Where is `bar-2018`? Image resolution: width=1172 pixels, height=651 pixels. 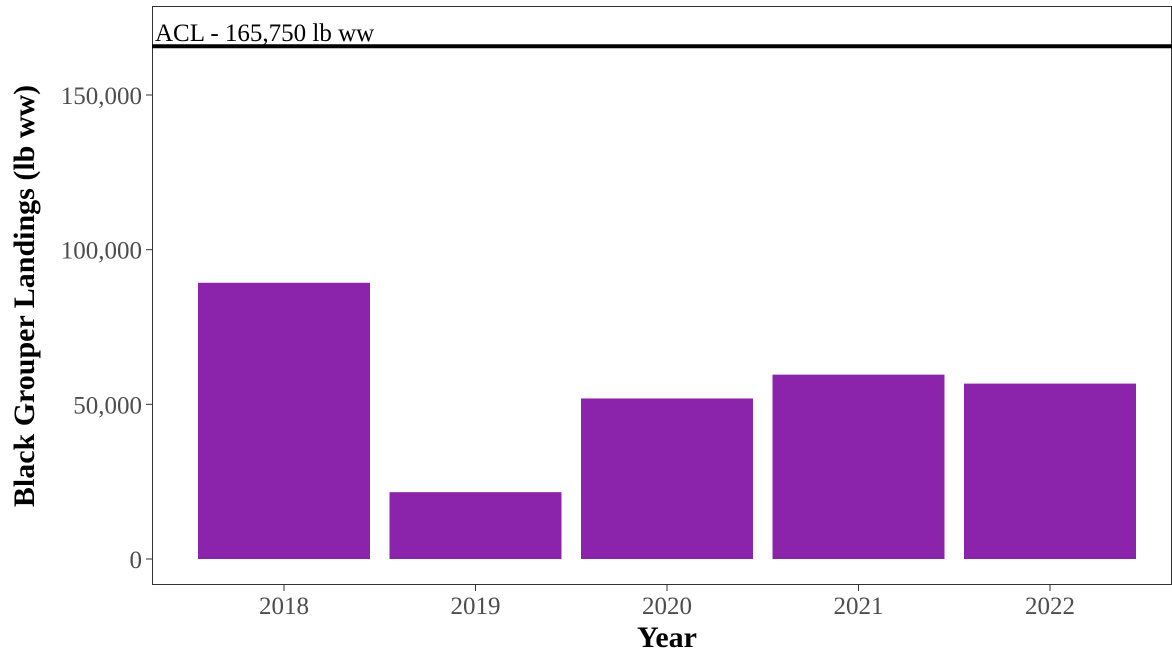 bar-2018 is located at coordinates (284, 420).